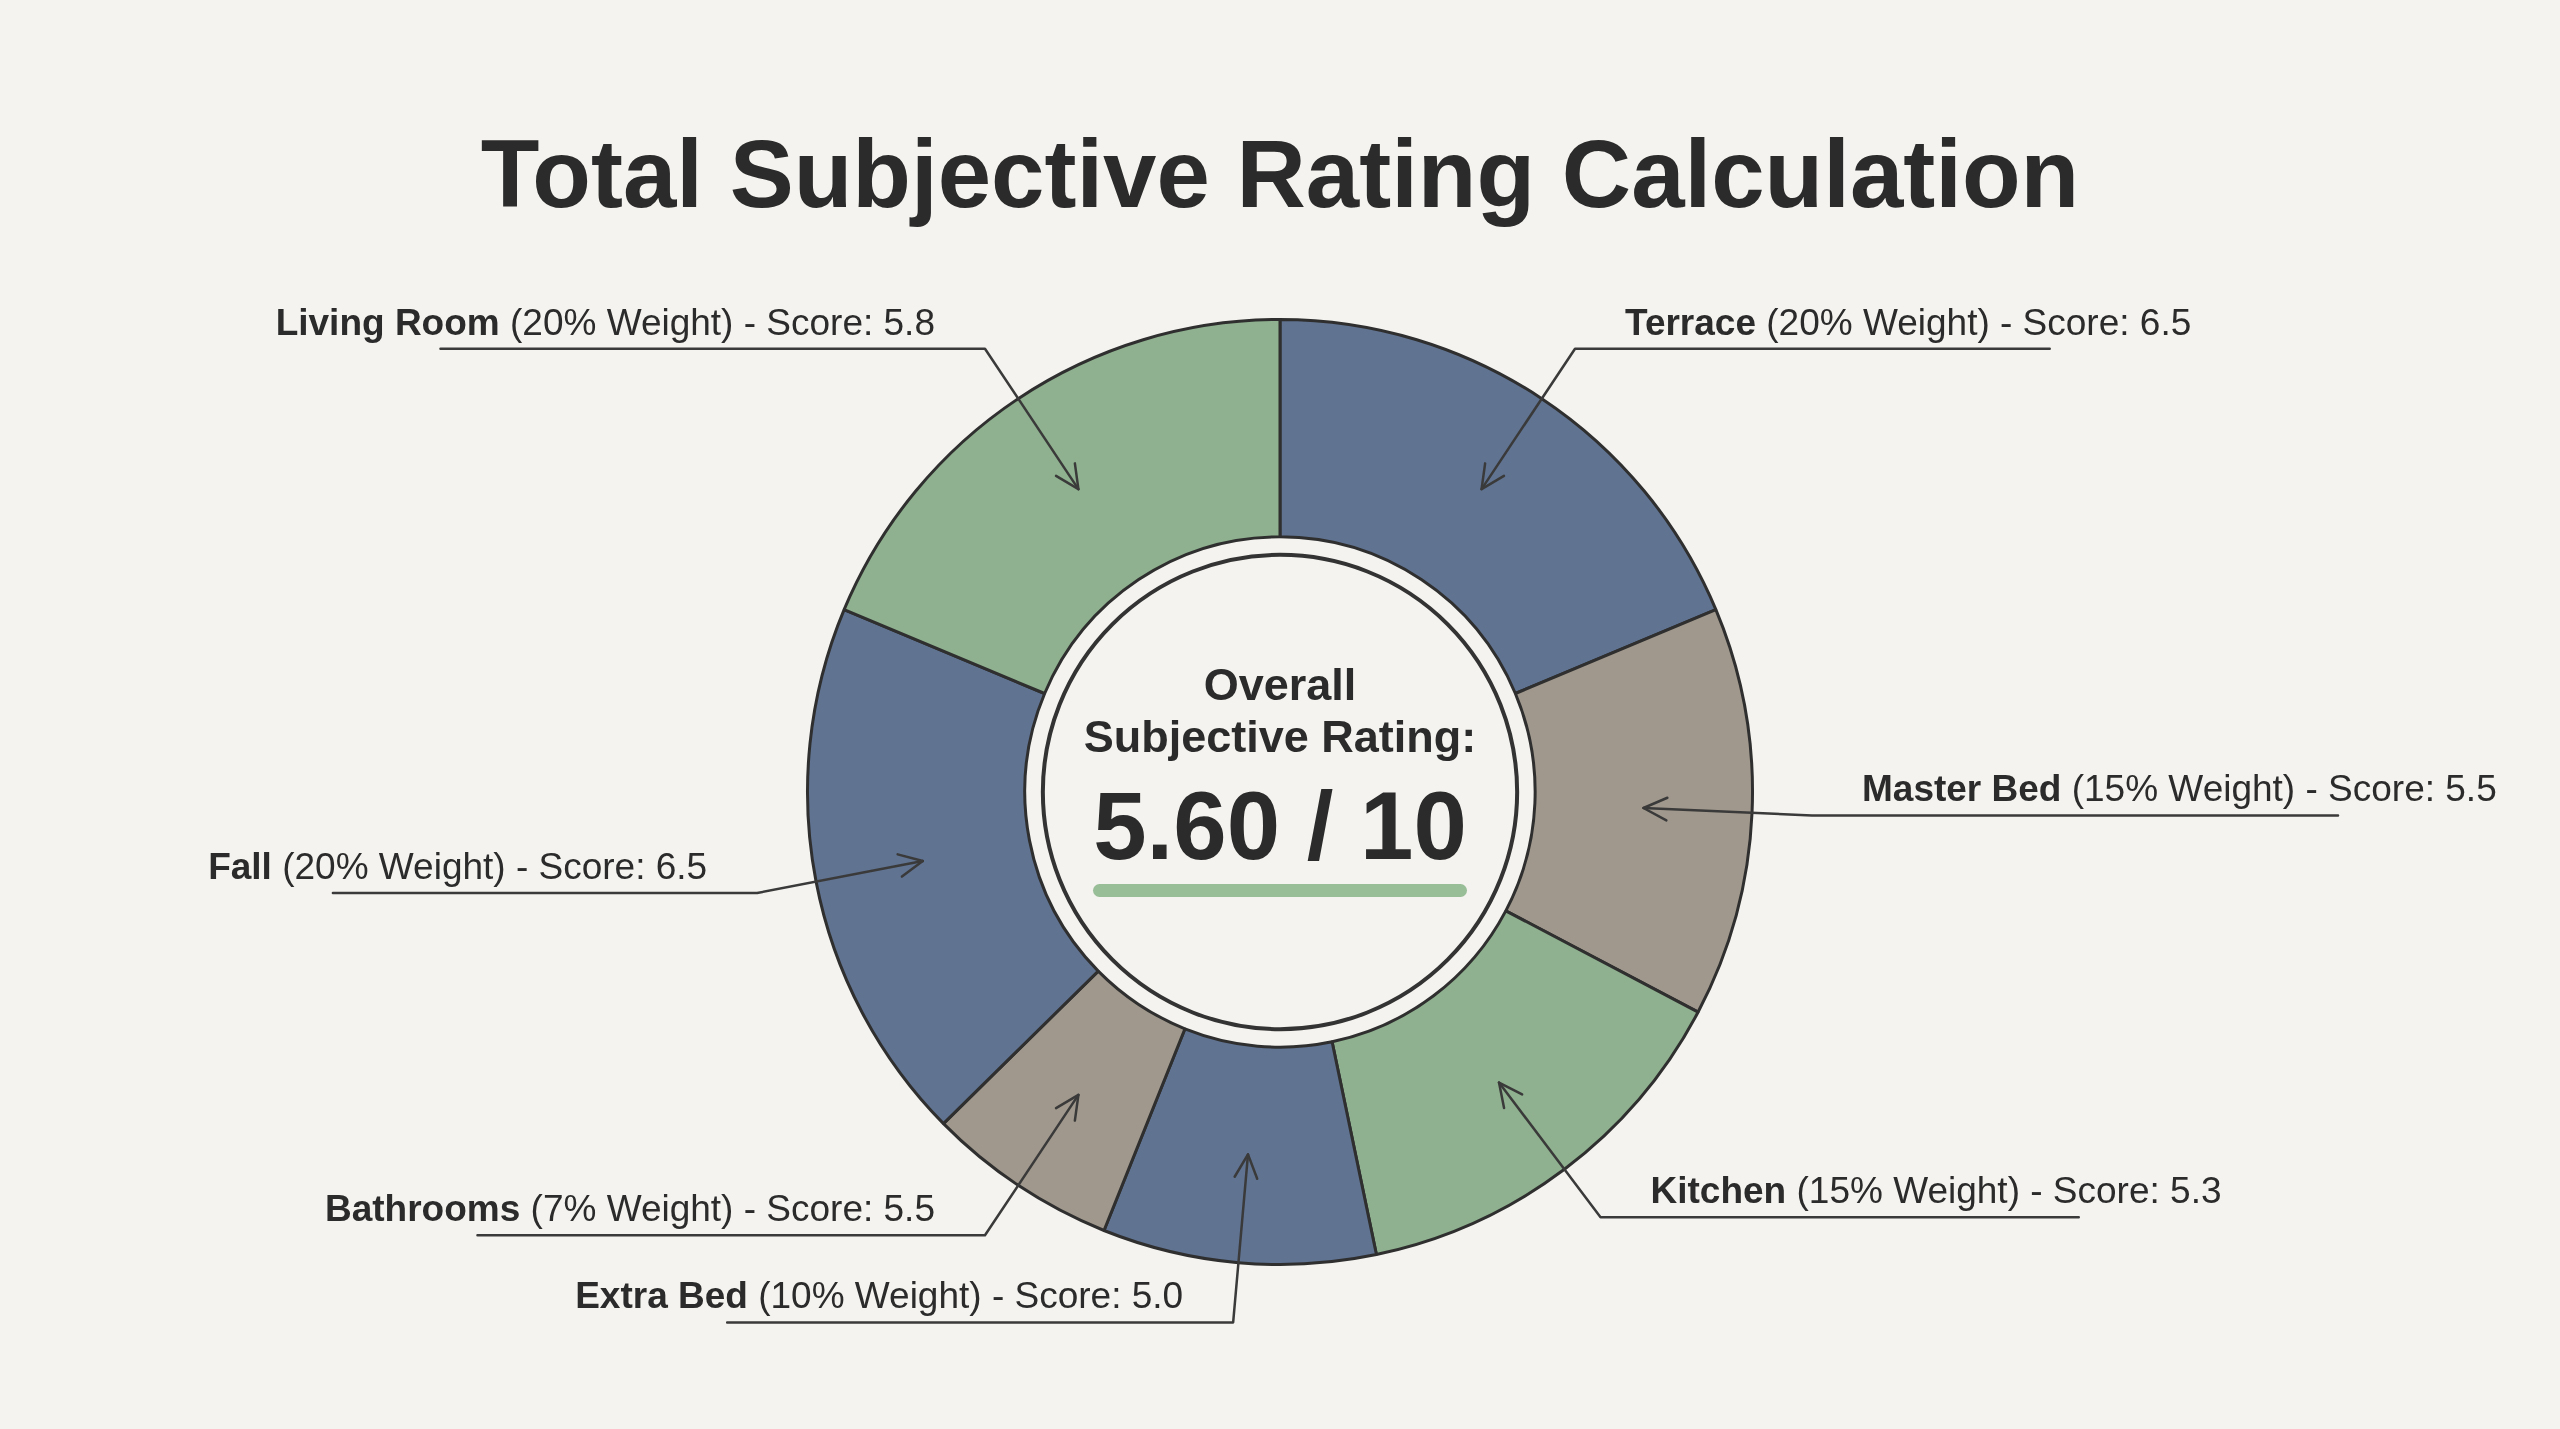 The height and width of the screenshot is (1429, 2560). Describe the element at coordinates (722, 322) in the screenshot. I see `data-label: (20% Weight) - Score: 5.8` at that location.